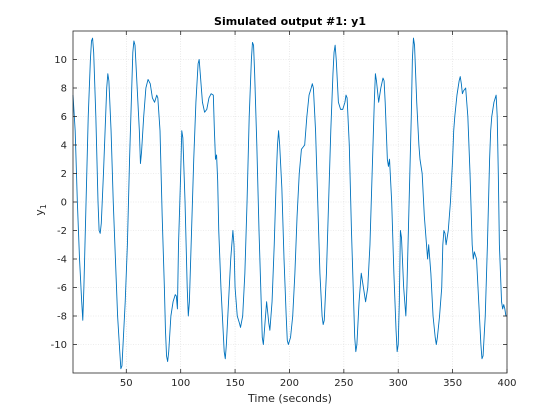 The height and width of the screenshot is (420, 560). I want to click on y-tick-label: -6, so click(62, 288).